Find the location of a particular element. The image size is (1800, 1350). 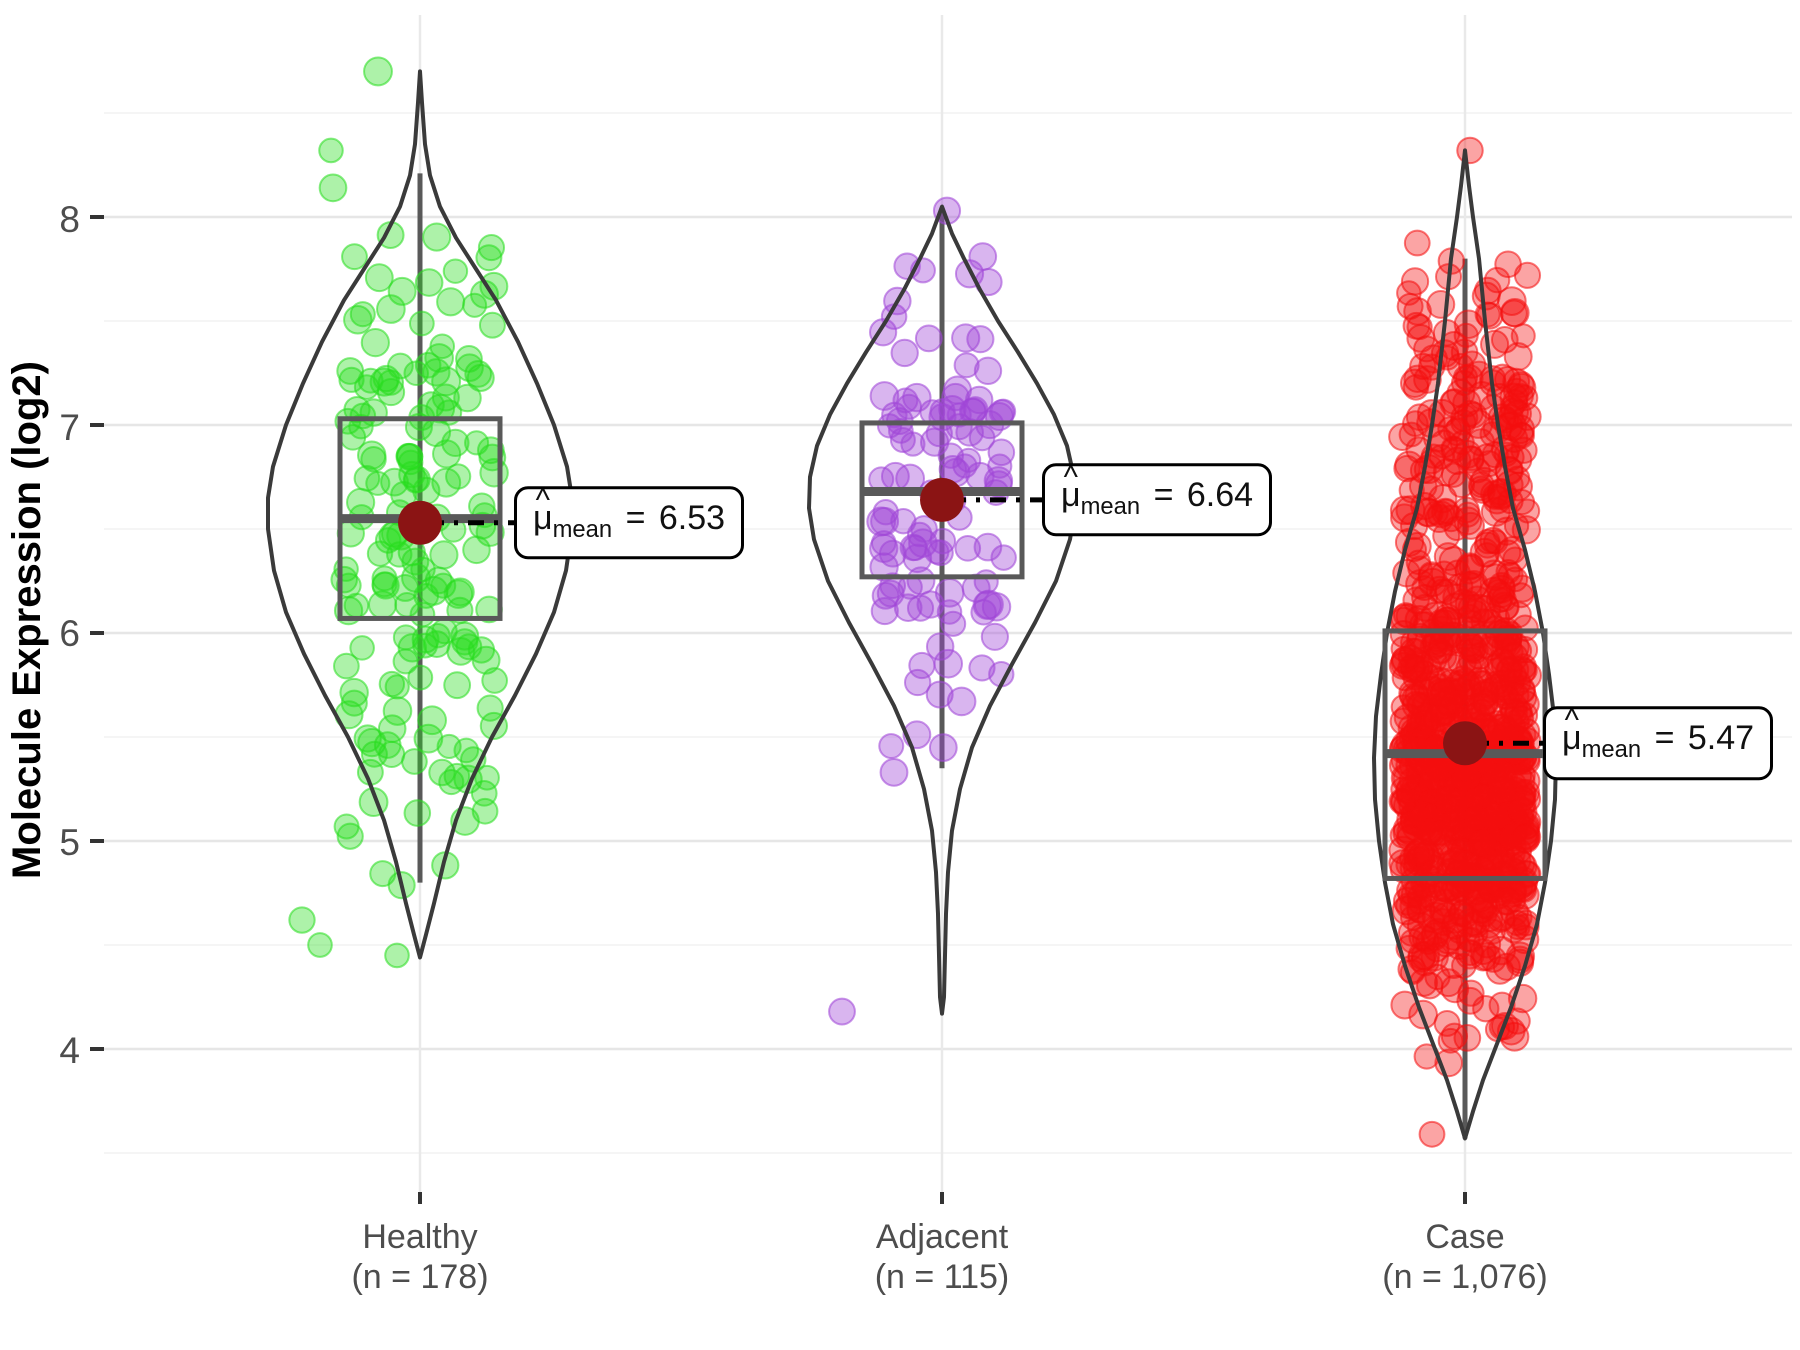

x-label-case-n: (n = 1,076) is located at coordinates (1464, 1277).